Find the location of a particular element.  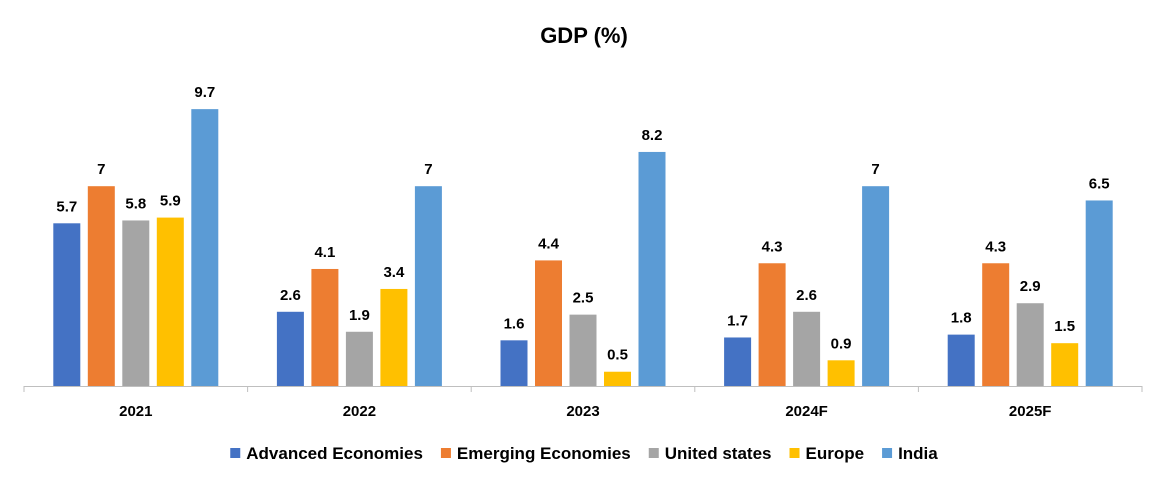

bar-advanced-economies-2024f is located at coordinates (738, 361).